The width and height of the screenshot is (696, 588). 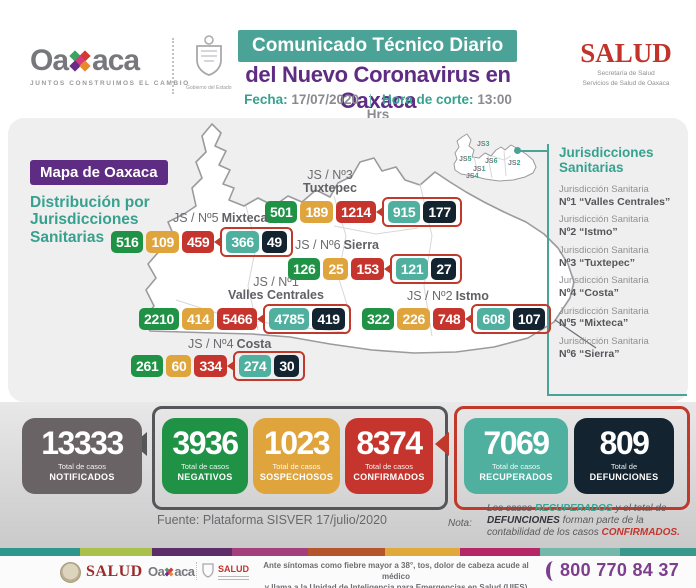 What do you see at coordinates (529, 319) in the screenshot?
I see `chip-defunciones: 107` at bounding box center [529, 319].